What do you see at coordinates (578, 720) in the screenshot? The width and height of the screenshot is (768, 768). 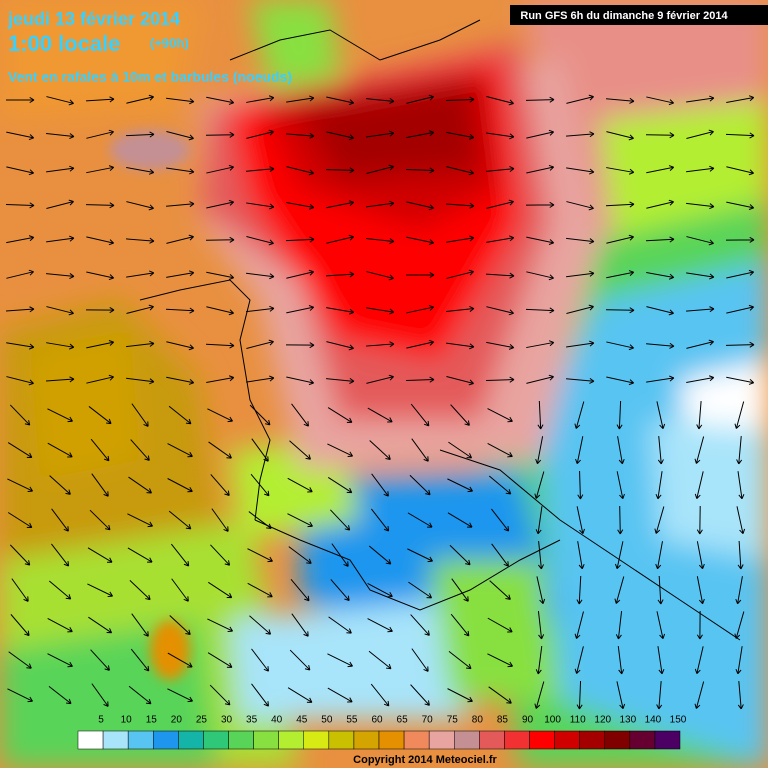 I see `legend-label: 110` at bounding box center [578, 720].